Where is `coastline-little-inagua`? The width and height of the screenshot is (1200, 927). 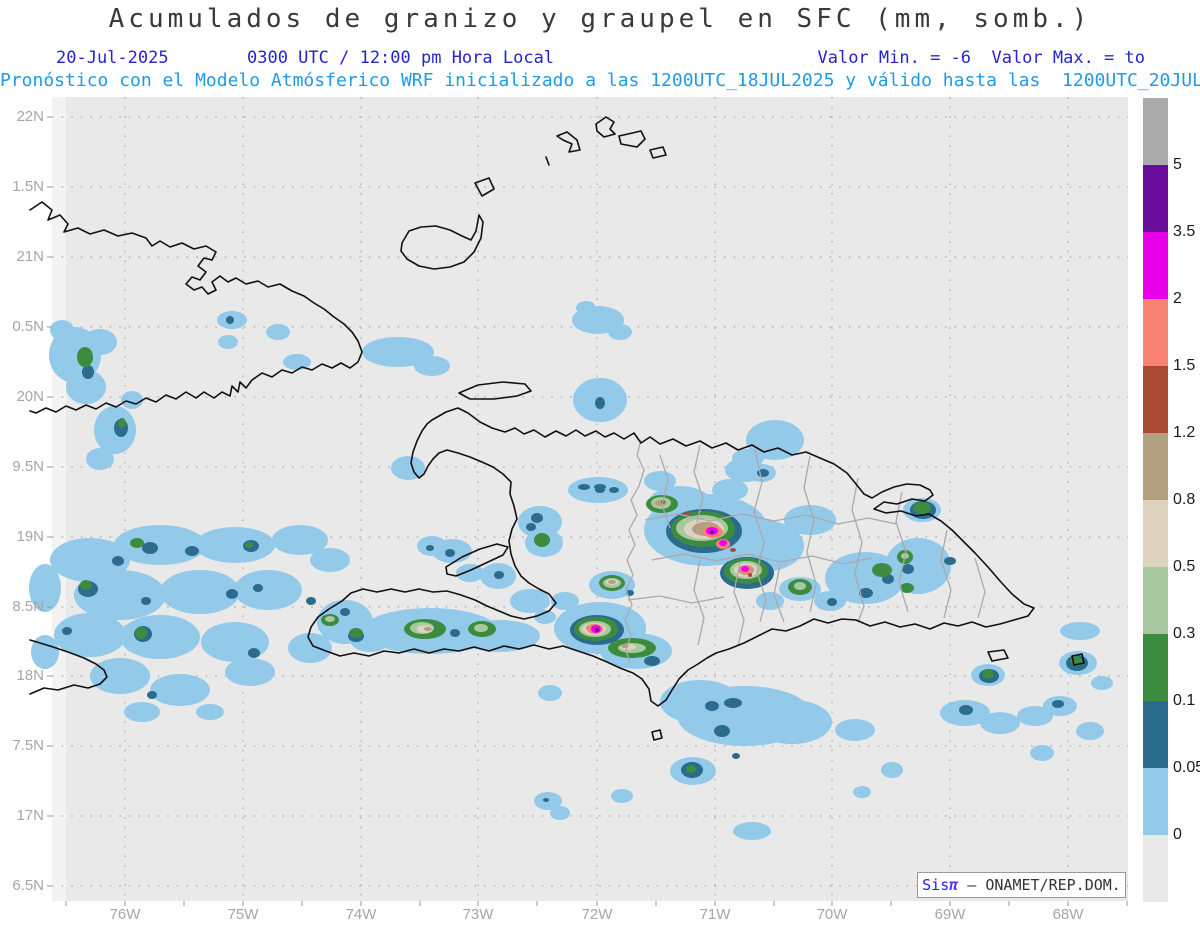 coastline-little-inagua is located at coordinates (484, 187).